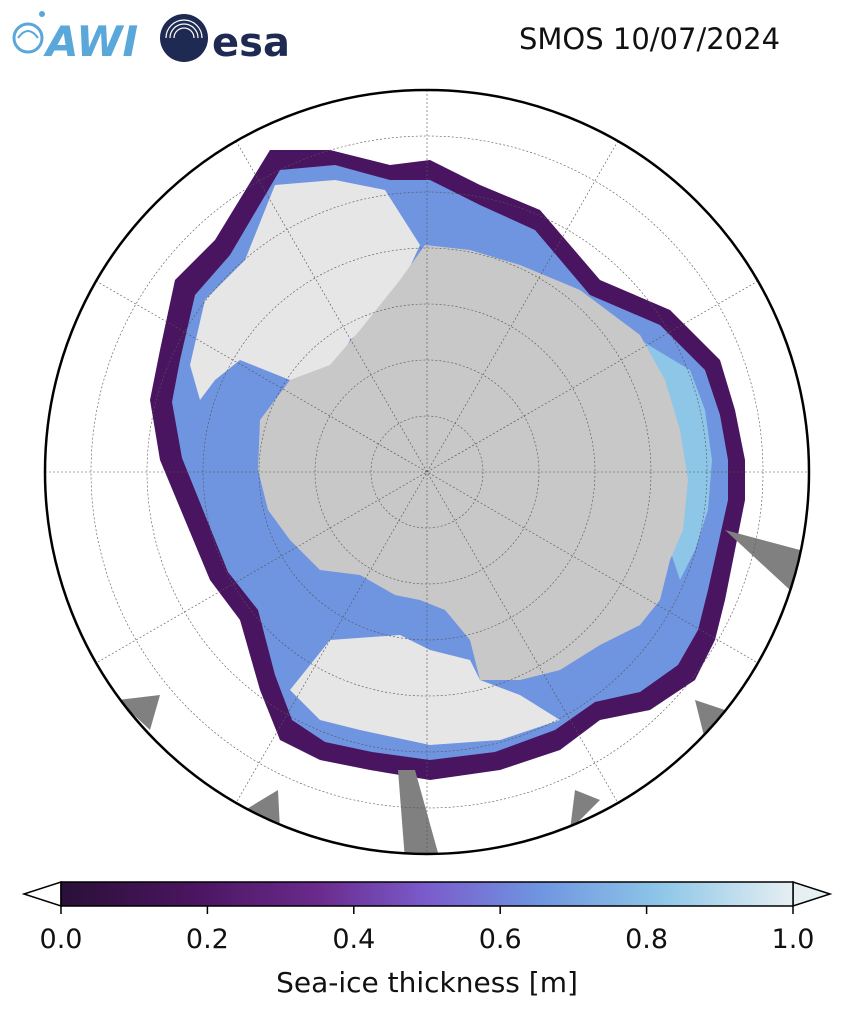 This screenshot has height=1026, width=854. What do you see at coordinates (151, 38) in the screenshot?
I see `logos: AWI esa` at bounding box center [151, 38].